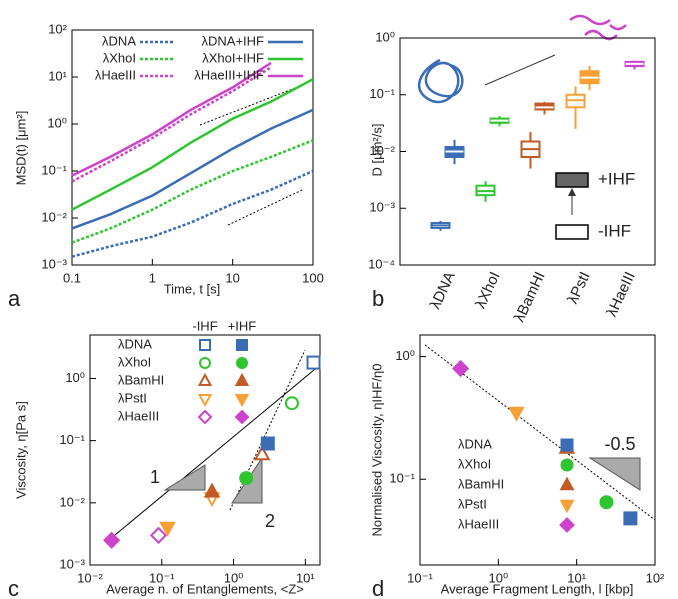 This screenshot has width=678, height=599. I want to click on y-tick-label: 10¹, so click(57, 75).